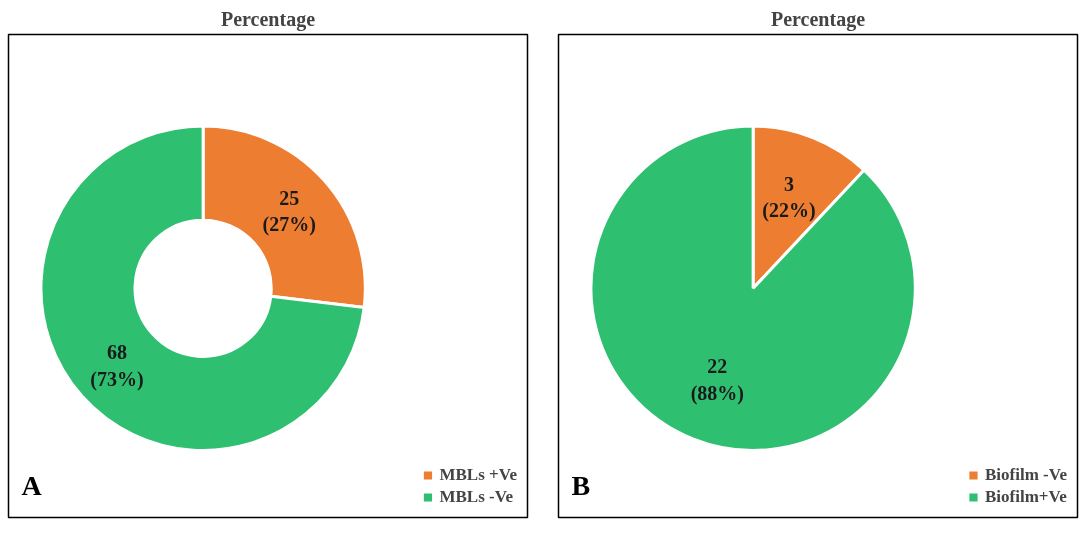 The height and width of the screenshot is (533, 1090). I want to click on legend-label: MBLs +Ve, so click(478, 475).